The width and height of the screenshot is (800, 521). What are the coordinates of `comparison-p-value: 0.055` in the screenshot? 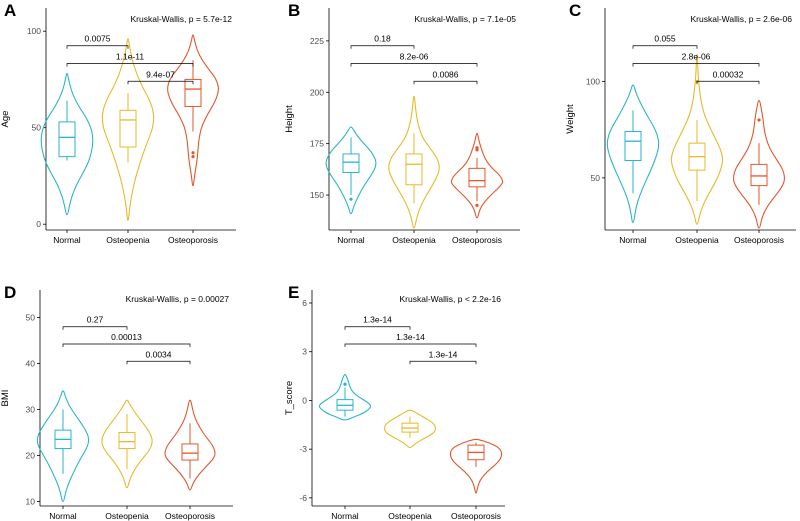 It's located at (665, 39).